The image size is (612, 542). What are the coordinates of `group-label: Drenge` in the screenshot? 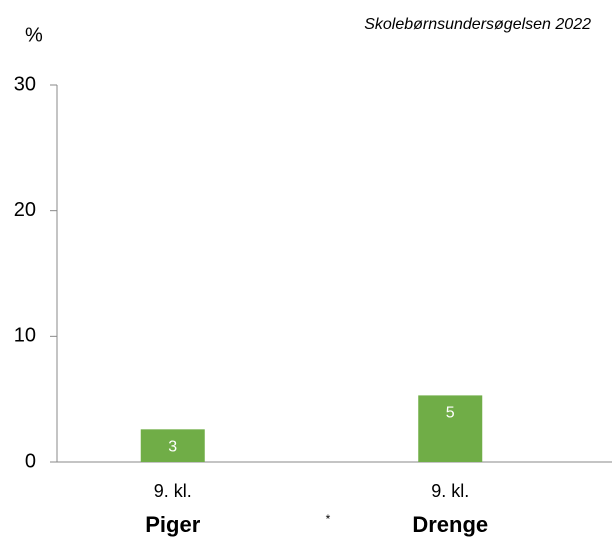 It's located at (450, 524).